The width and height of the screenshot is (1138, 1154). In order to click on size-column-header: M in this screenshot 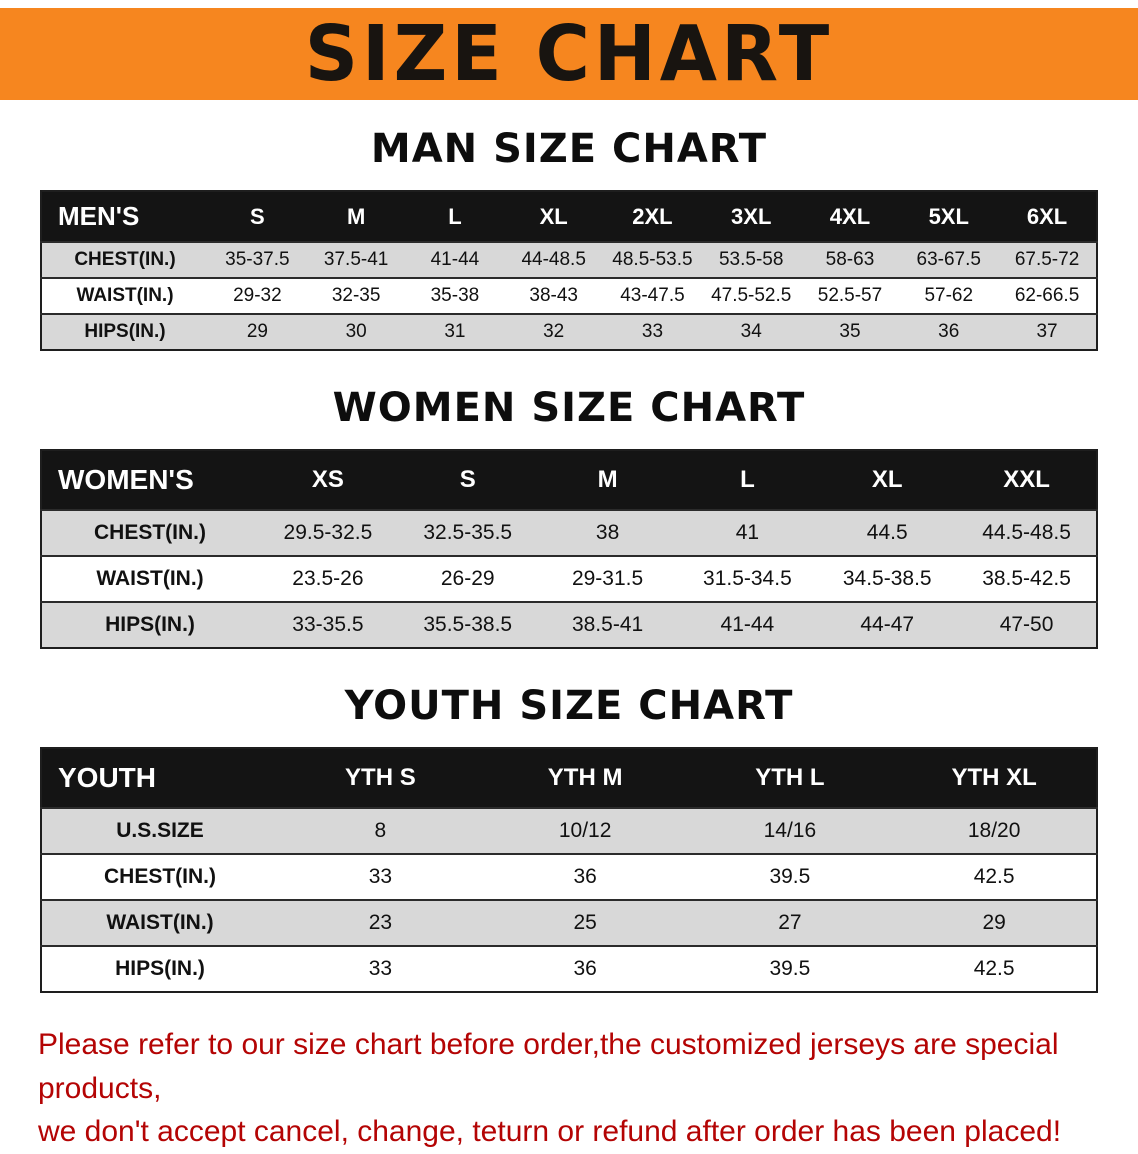, I will do `click(356, 216)`.